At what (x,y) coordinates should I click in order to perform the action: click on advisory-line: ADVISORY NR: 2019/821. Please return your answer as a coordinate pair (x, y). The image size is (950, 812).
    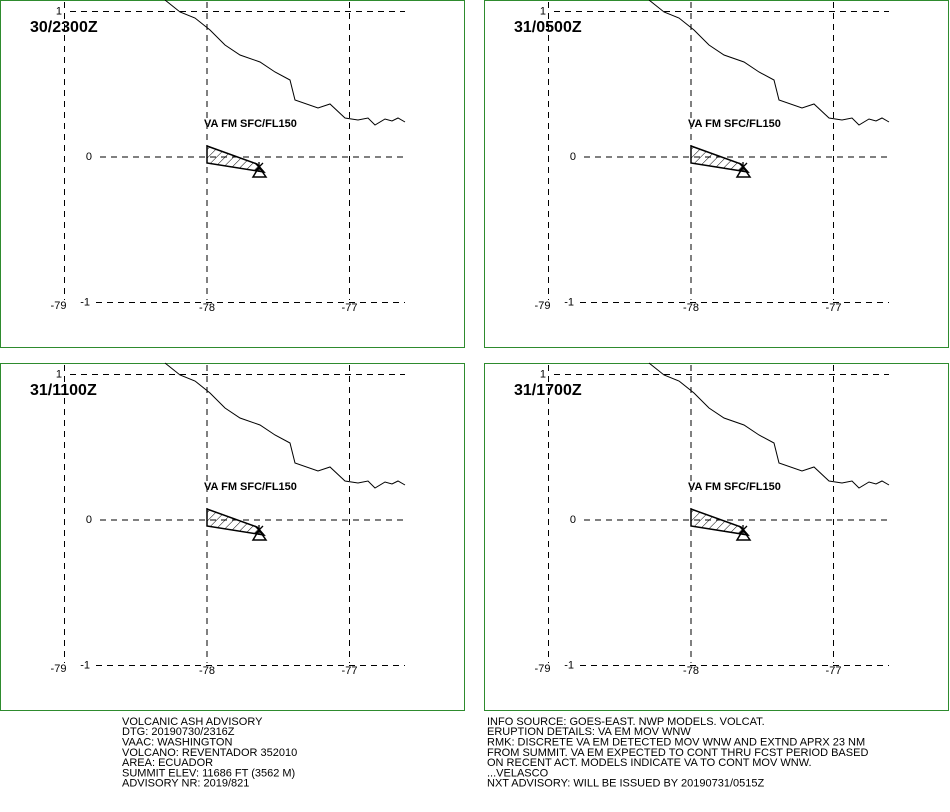
    Looking at the image, I should click on (185, 784).